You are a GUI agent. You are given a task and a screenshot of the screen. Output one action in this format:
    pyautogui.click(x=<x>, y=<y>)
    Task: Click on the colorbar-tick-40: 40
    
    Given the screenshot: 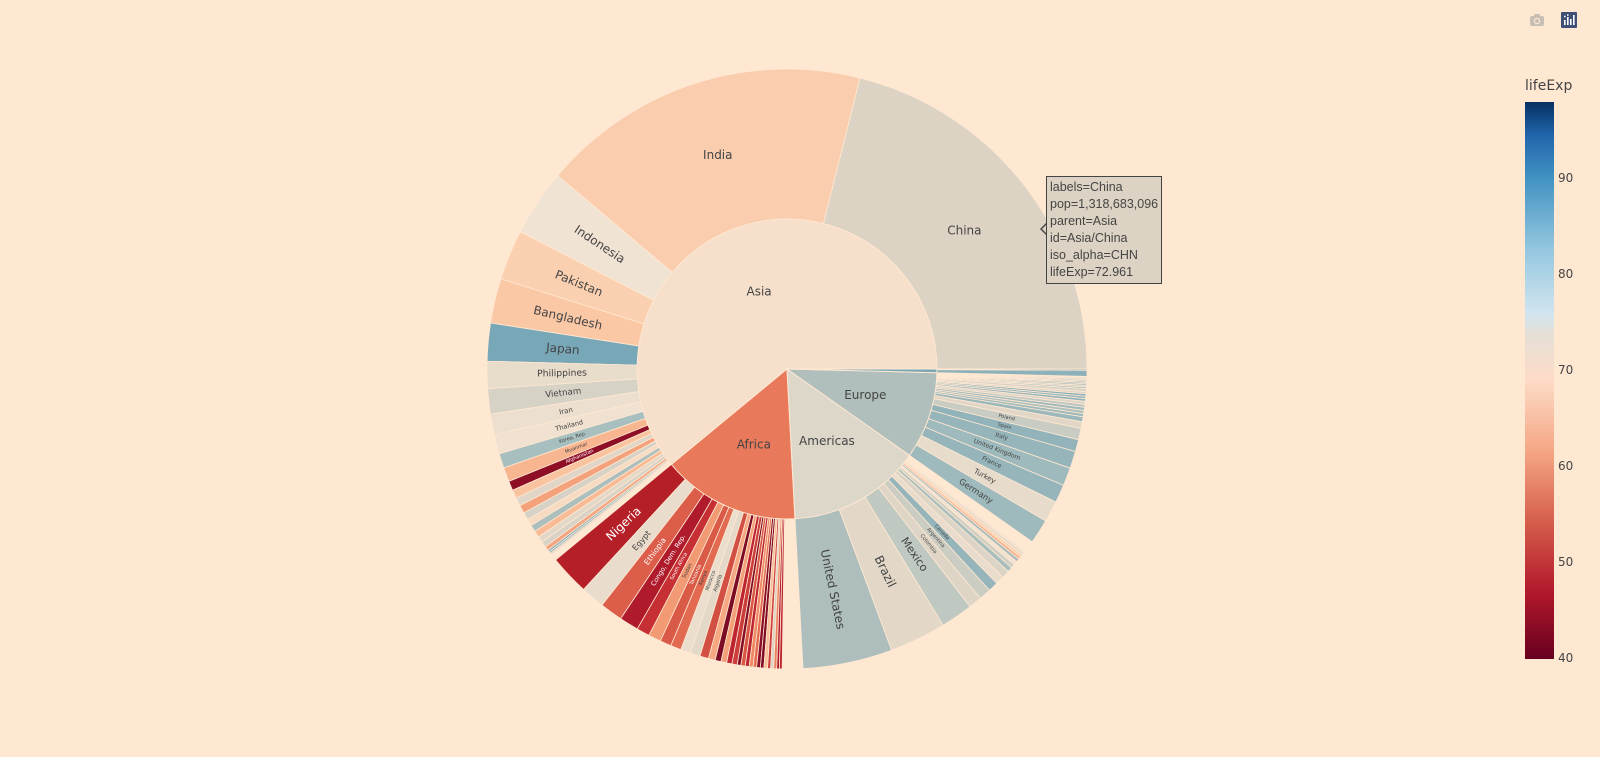 What is the action you would take?
    pyautogui.click(x=1566, y=658)
    